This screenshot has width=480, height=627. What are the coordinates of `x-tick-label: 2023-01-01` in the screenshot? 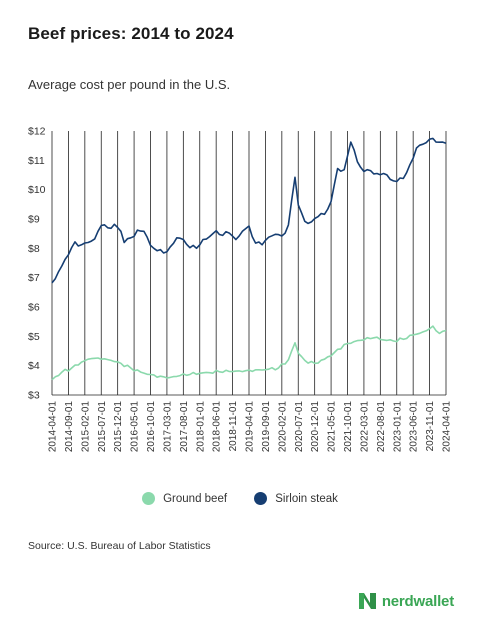 It's located at (397, 427).